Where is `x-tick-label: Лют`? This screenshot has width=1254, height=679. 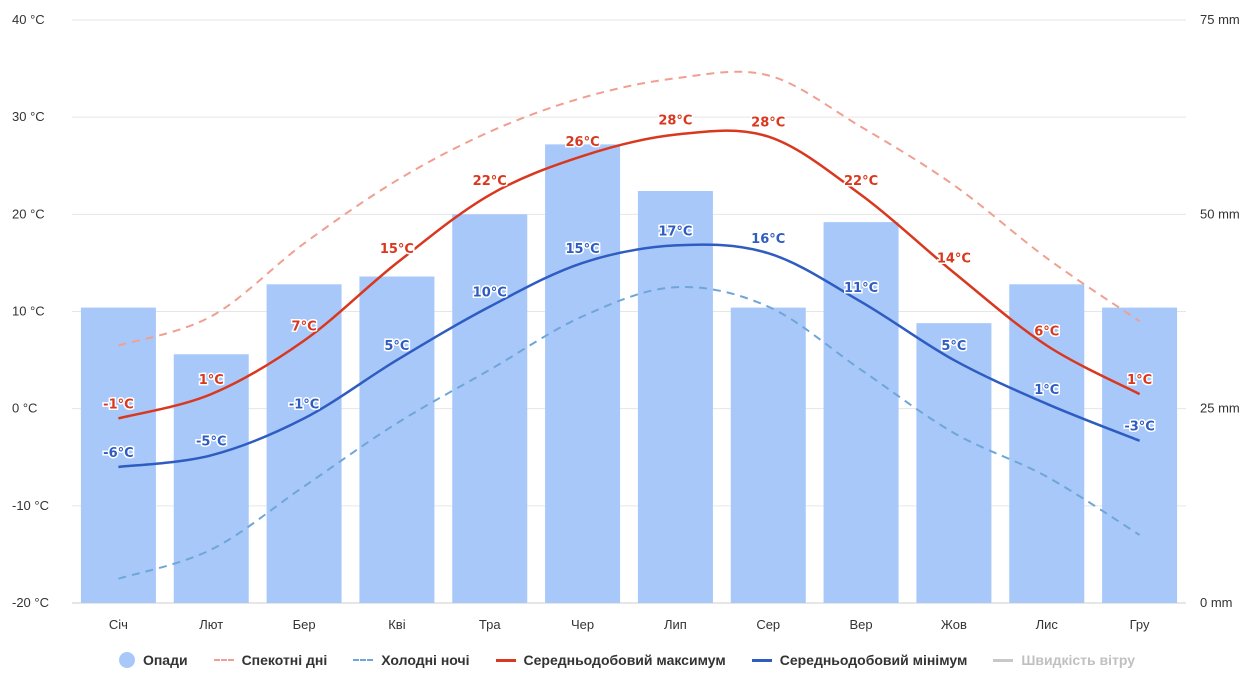
x-tick-label: Лют is located at coordinates (211, 624).